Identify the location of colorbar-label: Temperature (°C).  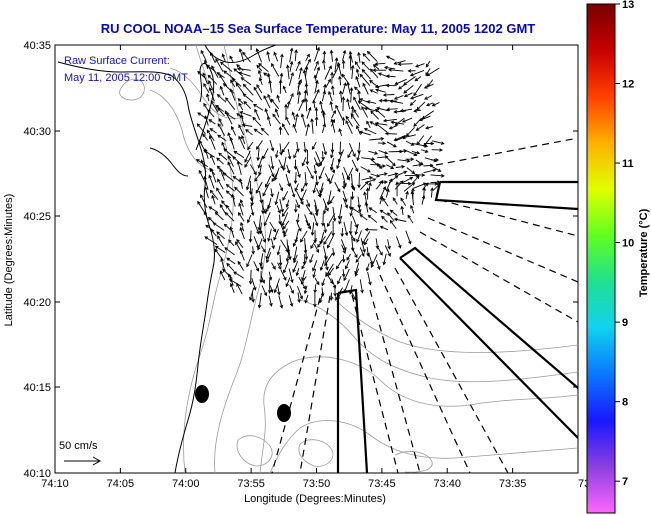
(644, 252).